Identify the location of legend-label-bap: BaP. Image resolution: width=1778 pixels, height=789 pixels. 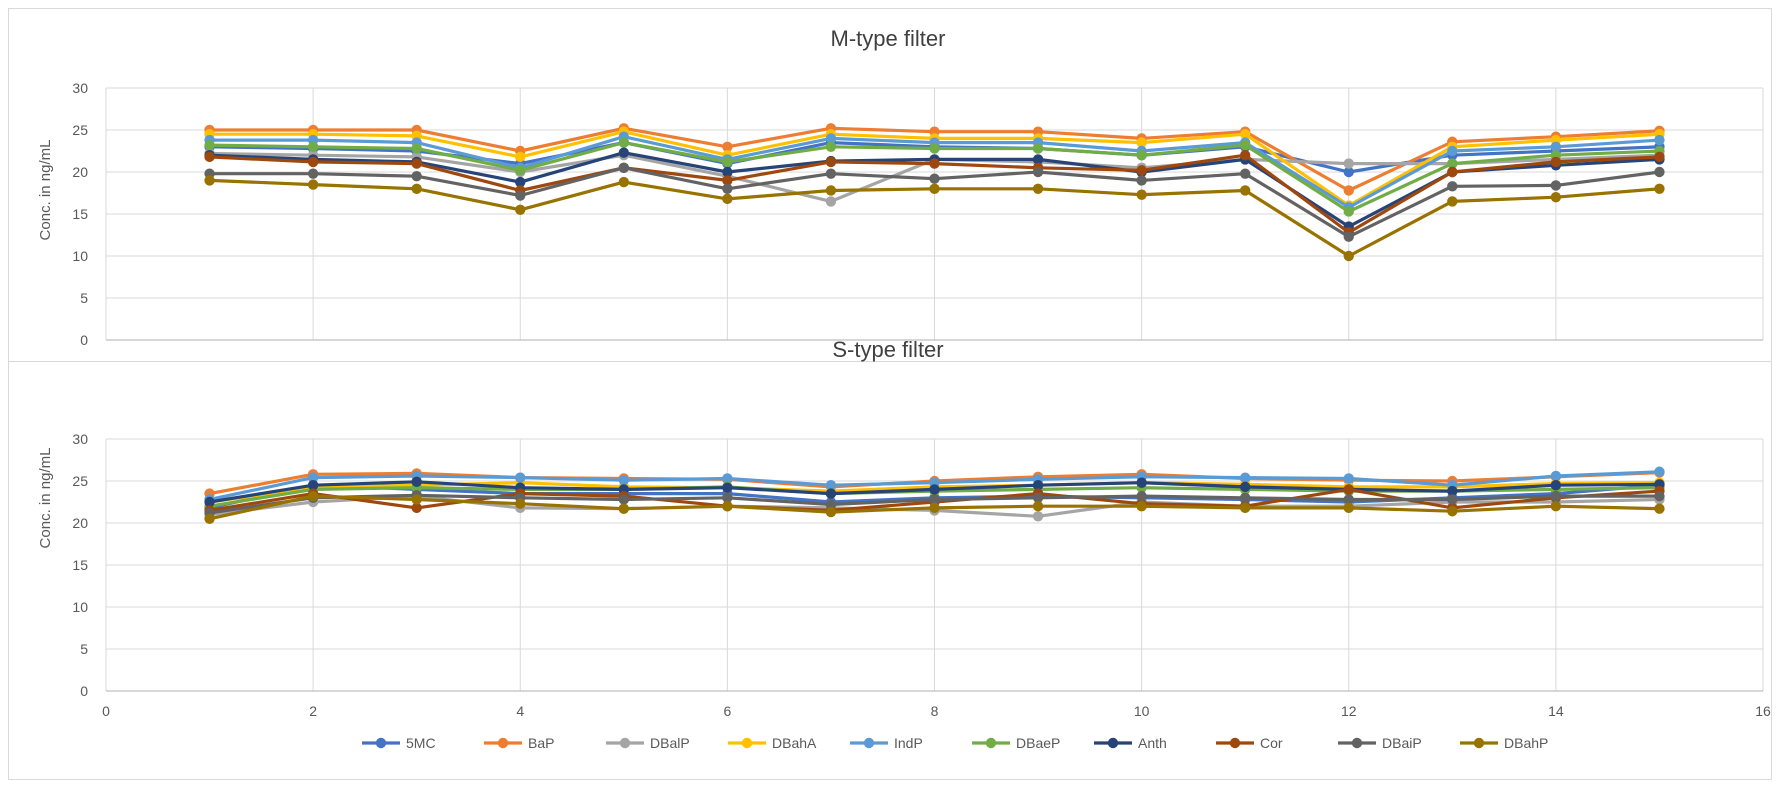
(541, 743).